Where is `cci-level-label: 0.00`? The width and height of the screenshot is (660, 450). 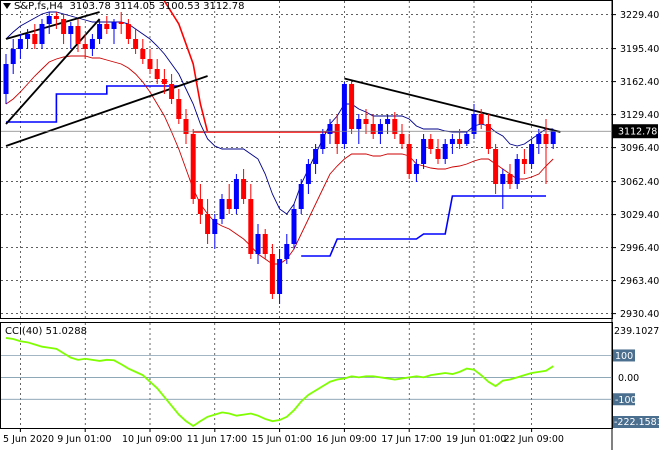 cci-level-label: 0.00 is located at coordinates (628, 378).